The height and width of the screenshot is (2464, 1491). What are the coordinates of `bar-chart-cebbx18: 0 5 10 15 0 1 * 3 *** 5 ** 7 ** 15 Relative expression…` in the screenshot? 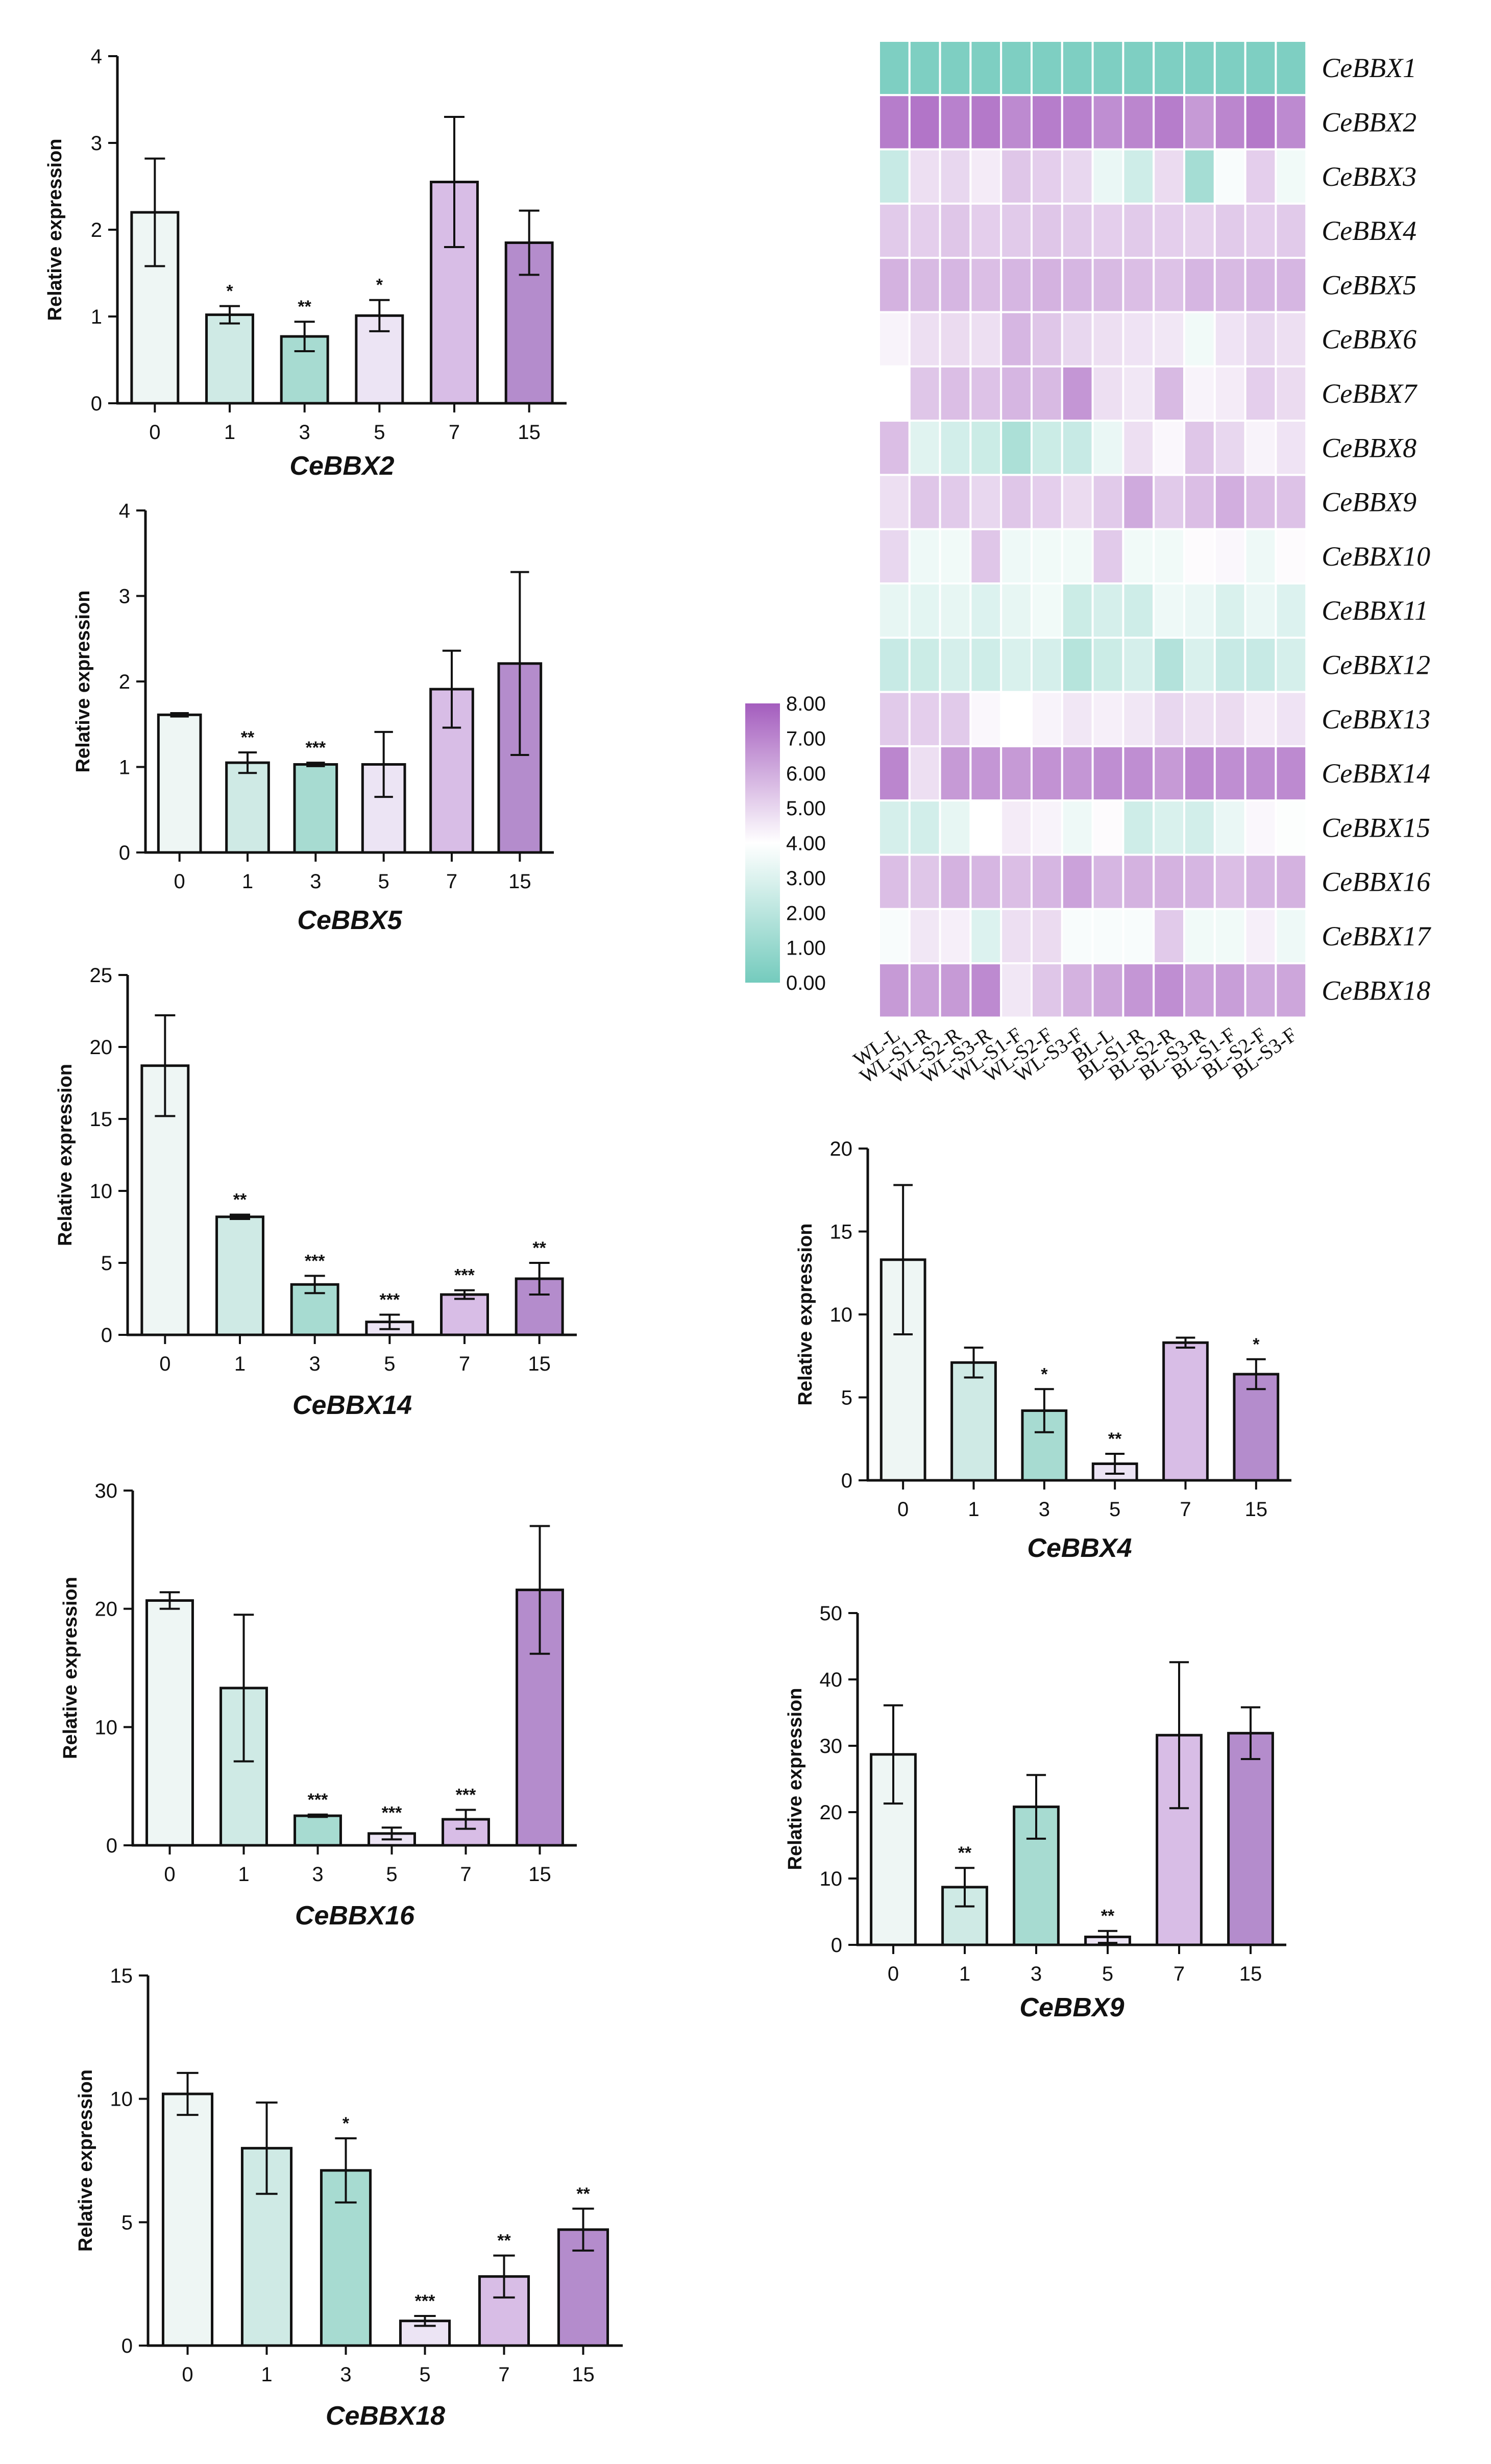 It's located at (349, 2198).